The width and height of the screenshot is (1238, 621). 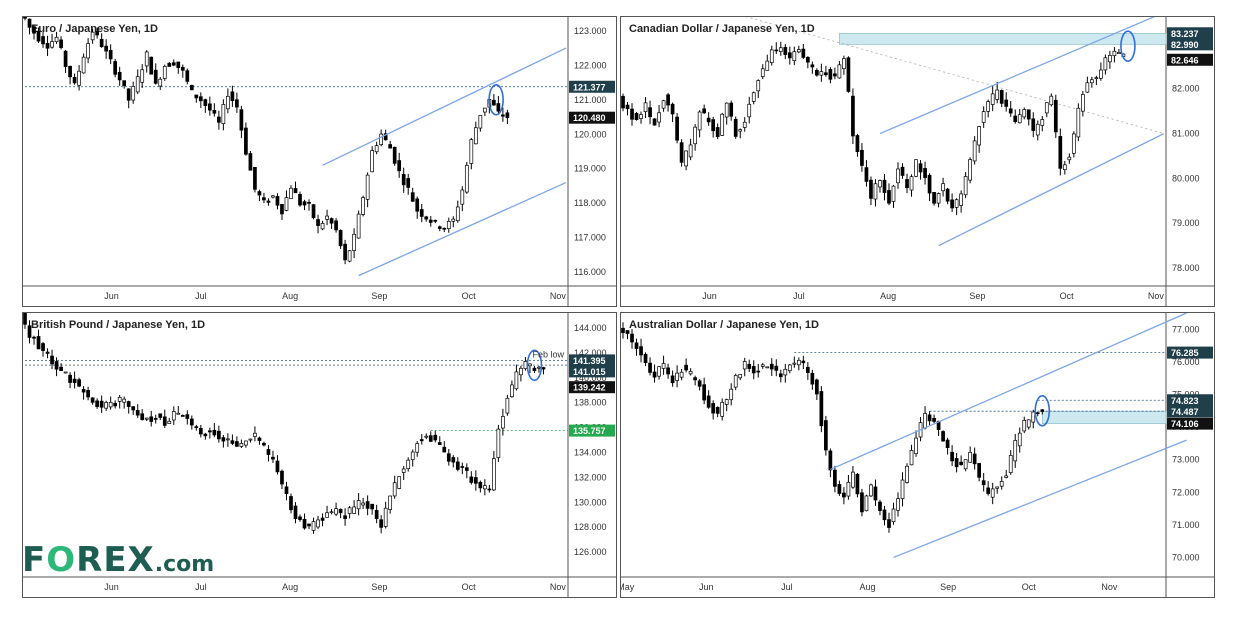 What do you see at coordinates (888, 296) in the screenshot?
I see `x-tick-label: Aug` at bounding box center [888, 296].